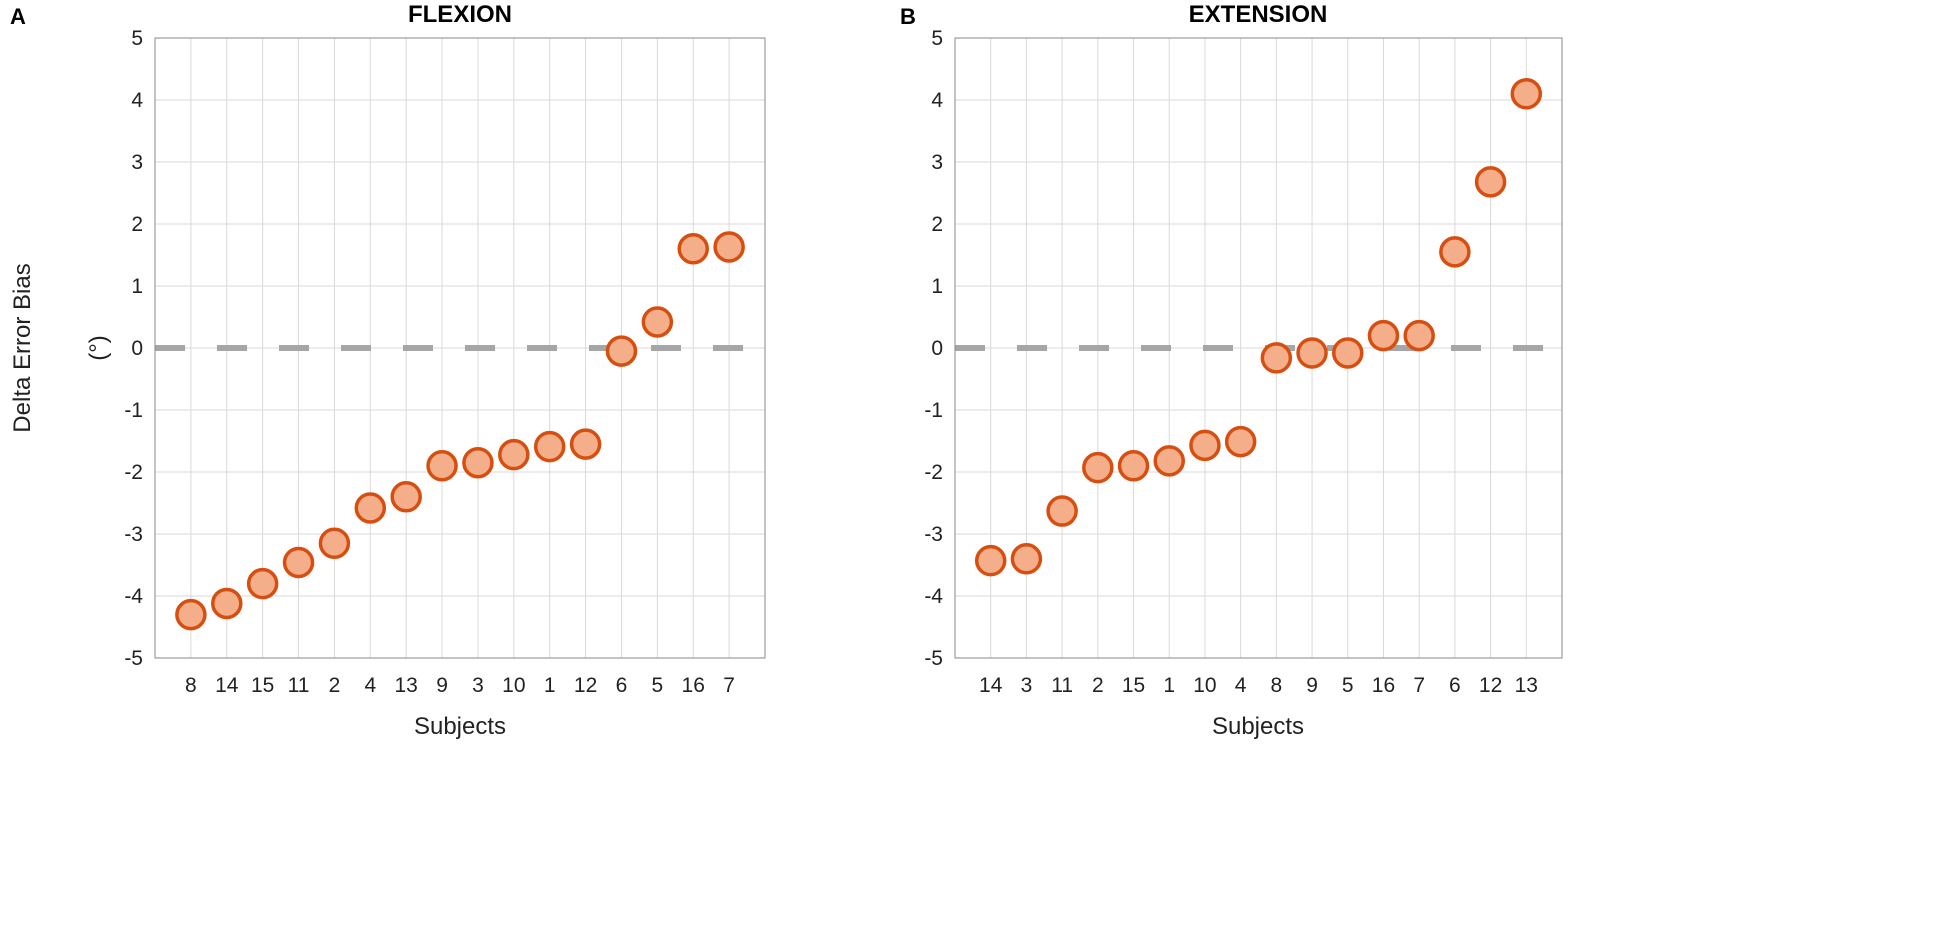 The image size is (1950, 928). What do you see at coordinates (933, 472) in the screenshot?
I see `y-tick-label-b: -2` at bounding box center [933, 472].